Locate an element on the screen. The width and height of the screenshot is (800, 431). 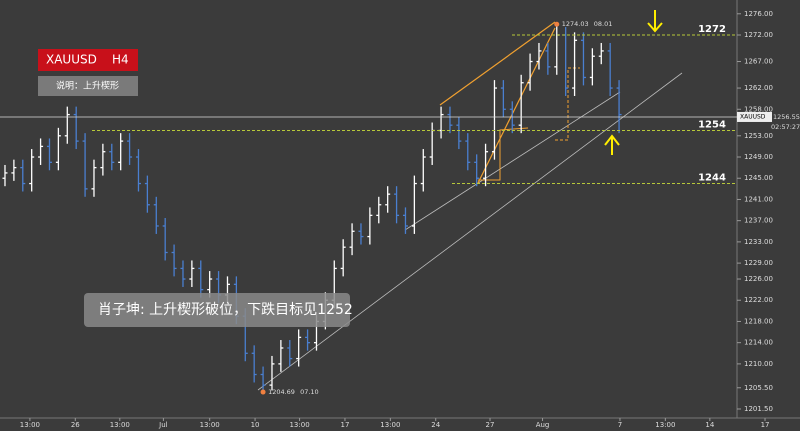
note: 说明：上升楔形 is located at coordinates (87, 86).